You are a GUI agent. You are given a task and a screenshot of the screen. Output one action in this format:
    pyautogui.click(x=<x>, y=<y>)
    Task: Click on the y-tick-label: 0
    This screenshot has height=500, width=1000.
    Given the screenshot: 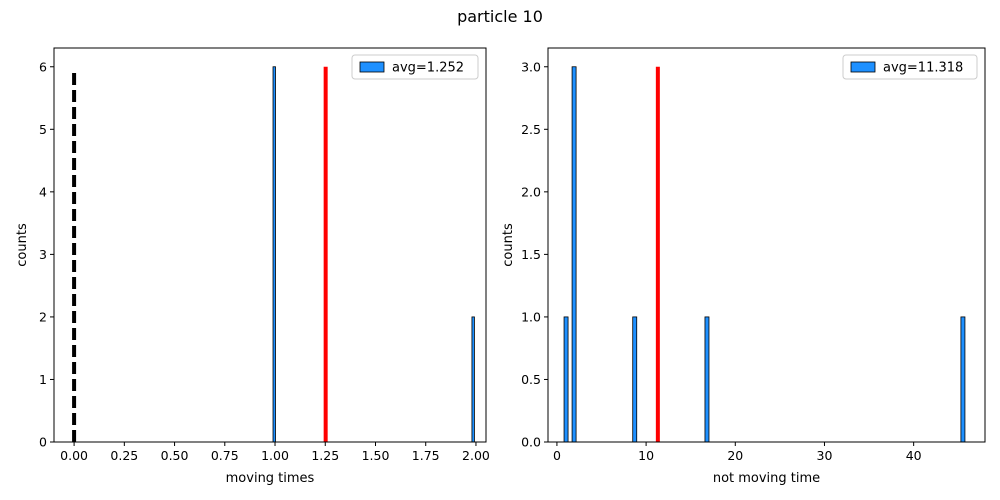 What is the action you would take?
    pyautogui.click(x=43, y=442)
    